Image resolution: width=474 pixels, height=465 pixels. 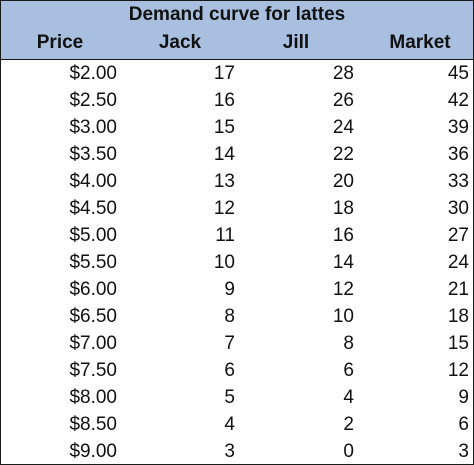 I want to click on jack-cell: 14, so click(x=224, y=154).